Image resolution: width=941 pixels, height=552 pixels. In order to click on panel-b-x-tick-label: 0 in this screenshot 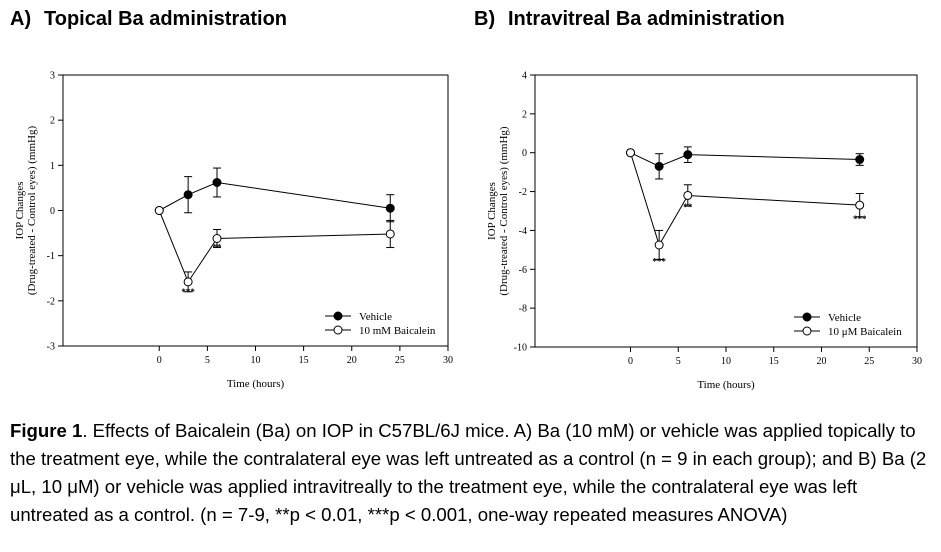, I will do `click(630, 361)`.